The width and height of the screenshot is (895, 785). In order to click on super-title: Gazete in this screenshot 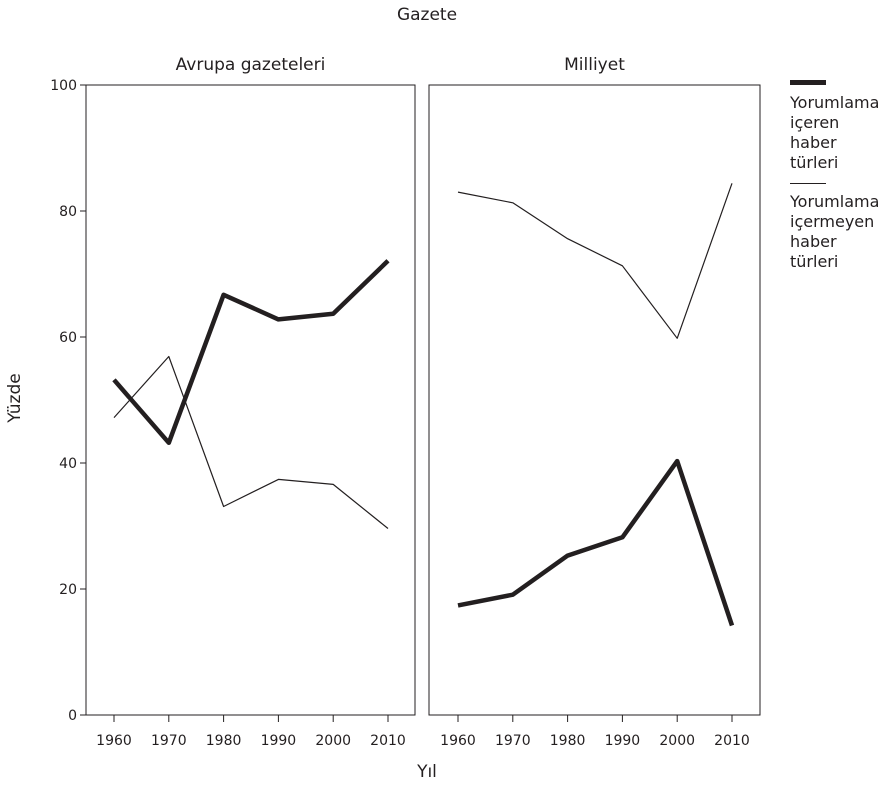, I will do `click(427, 15)`.